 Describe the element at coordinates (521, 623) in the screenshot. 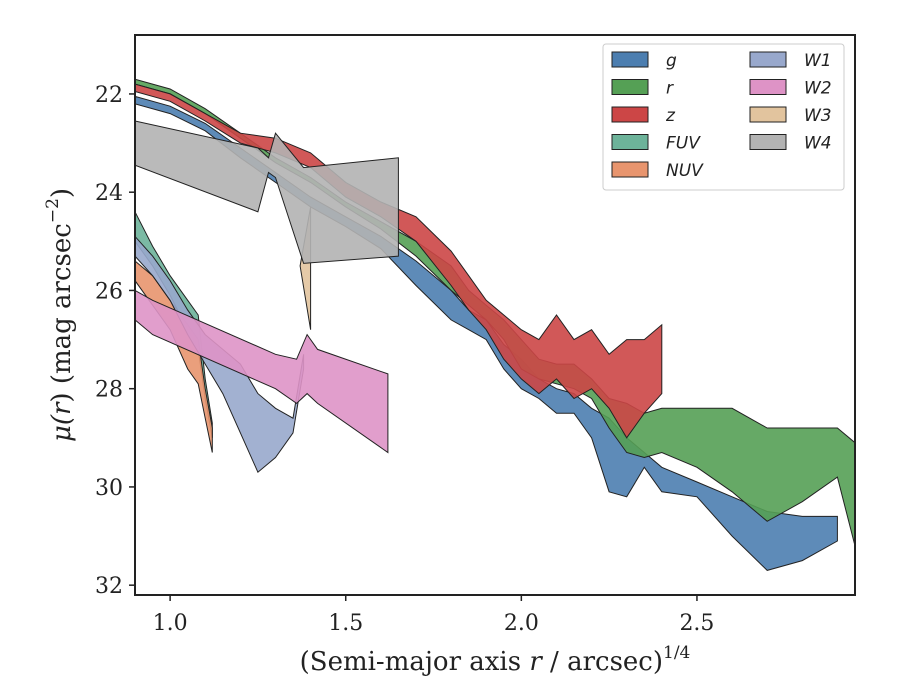

I see `x-tick-label: 2.0` at that location.